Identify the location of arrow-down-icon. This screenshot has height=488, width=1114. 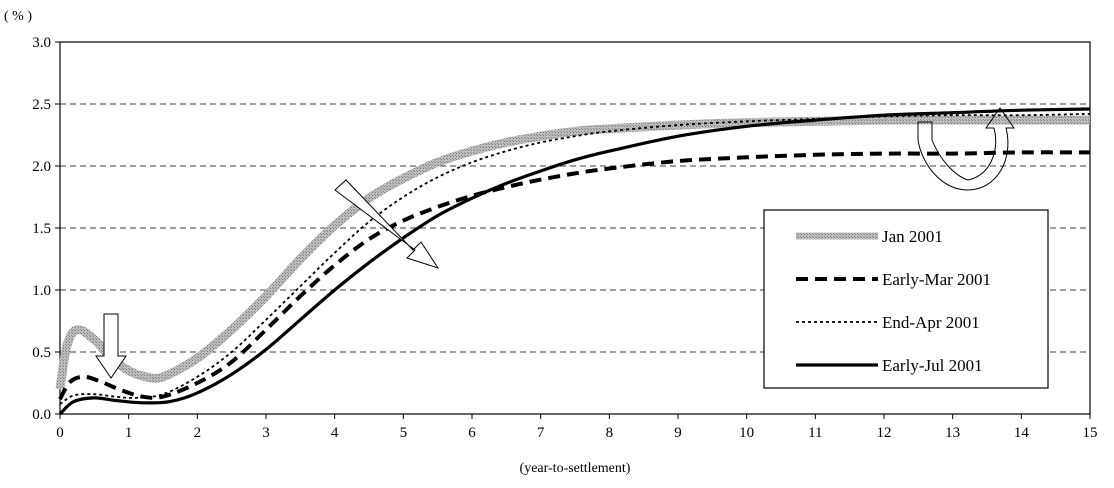
(111, 346).